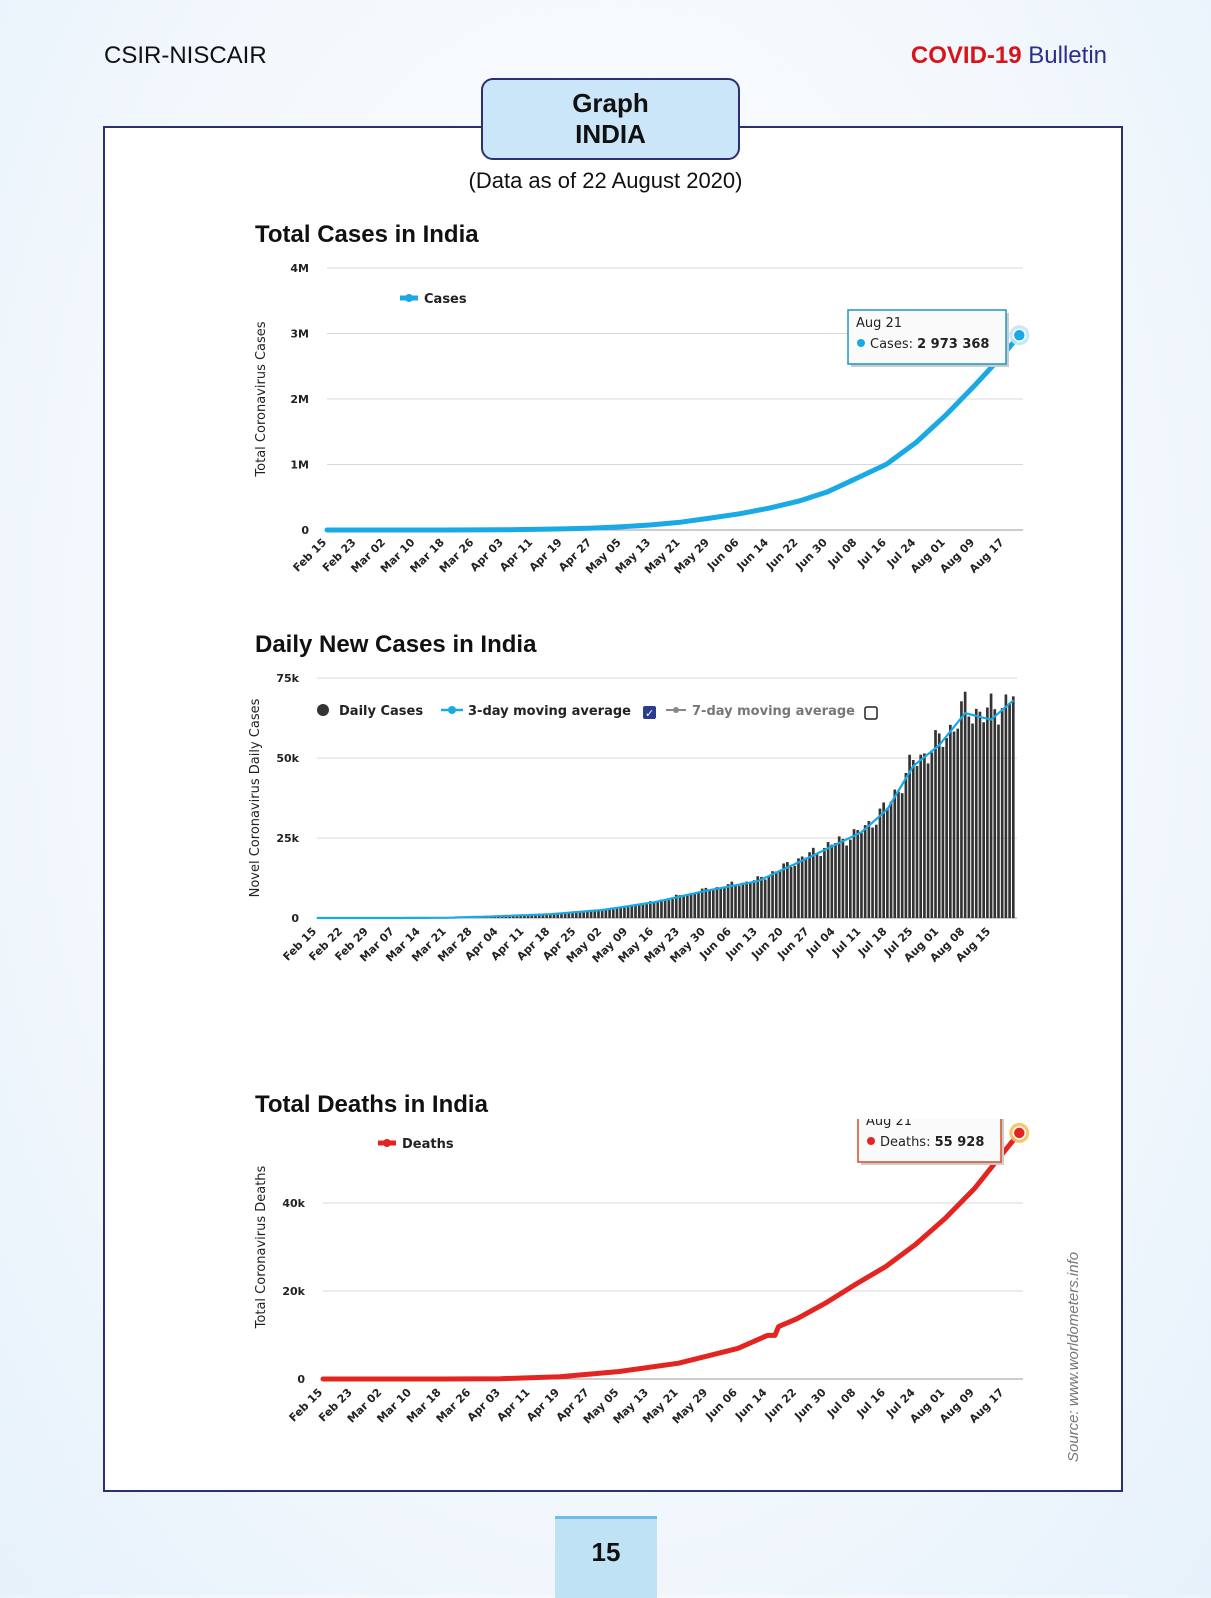 The width and height of the screenshot is (1211, 1598). What do you see at coordinates (1019, 335) in the screenshot?
I see `hover-point` at bounding box center [1019, 335].